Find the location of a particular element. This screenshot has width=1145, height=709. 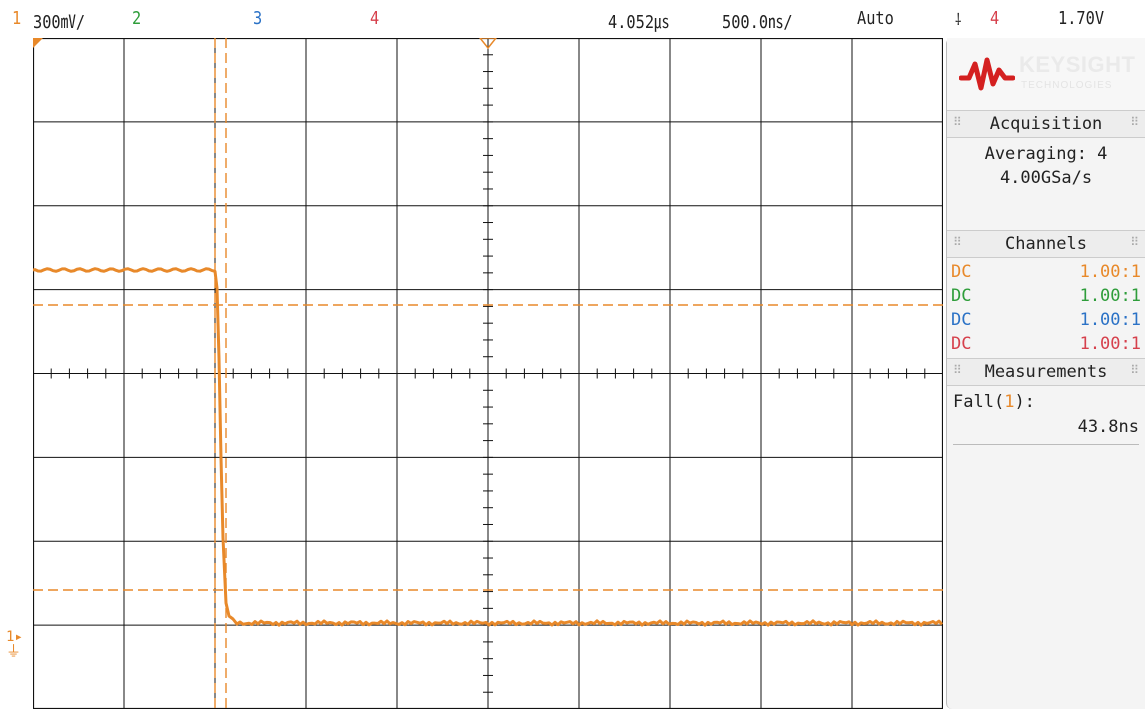

ground-marker: 1▸ ⏚ is located at coordinates (19, 646).